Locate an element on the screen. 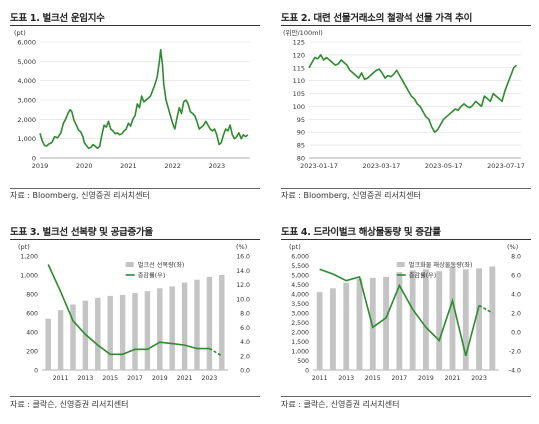  y-tick-label-left: 1,200 is located at coordinates (29, 257).